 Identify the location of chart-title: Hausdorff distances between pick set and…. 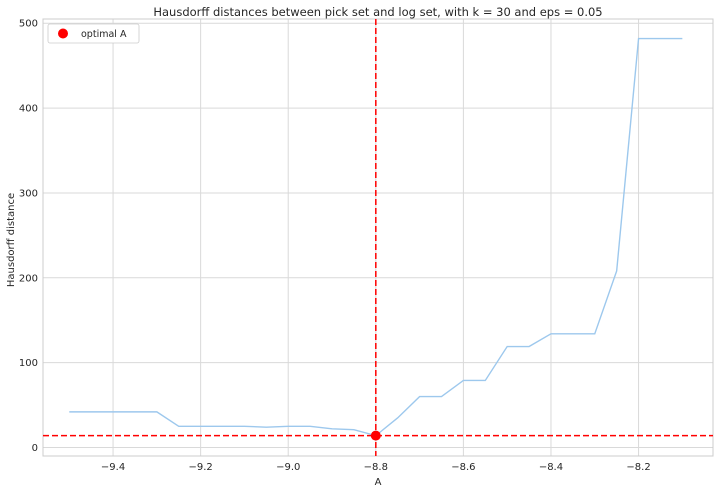
(377, 12).